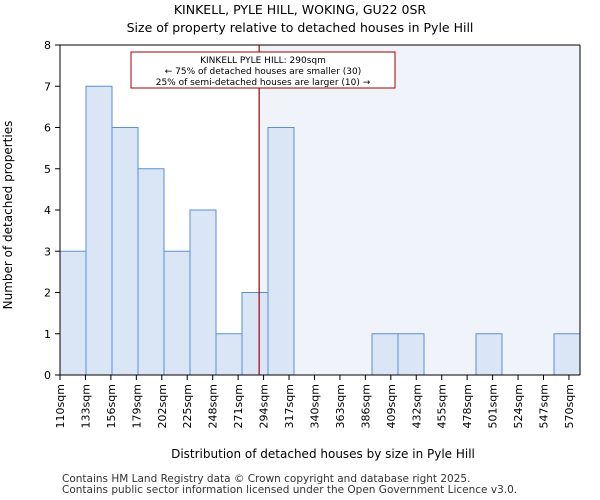 Image resolution: width=600 pixels, height=500 pixels. Describe the element at coordinates (238, 406) in the screenshot. I see `x-tick-label: 271sqm` at that location.